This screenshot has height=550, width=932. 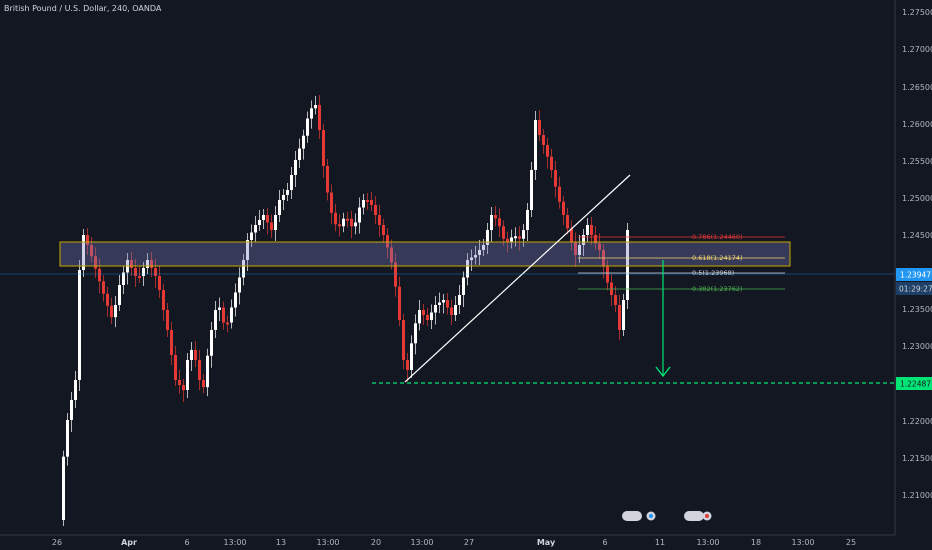 What do you see at coordinates (129, 542) in the screenshot?
I see `time-label: Apr` at bounding box center [129, 542].